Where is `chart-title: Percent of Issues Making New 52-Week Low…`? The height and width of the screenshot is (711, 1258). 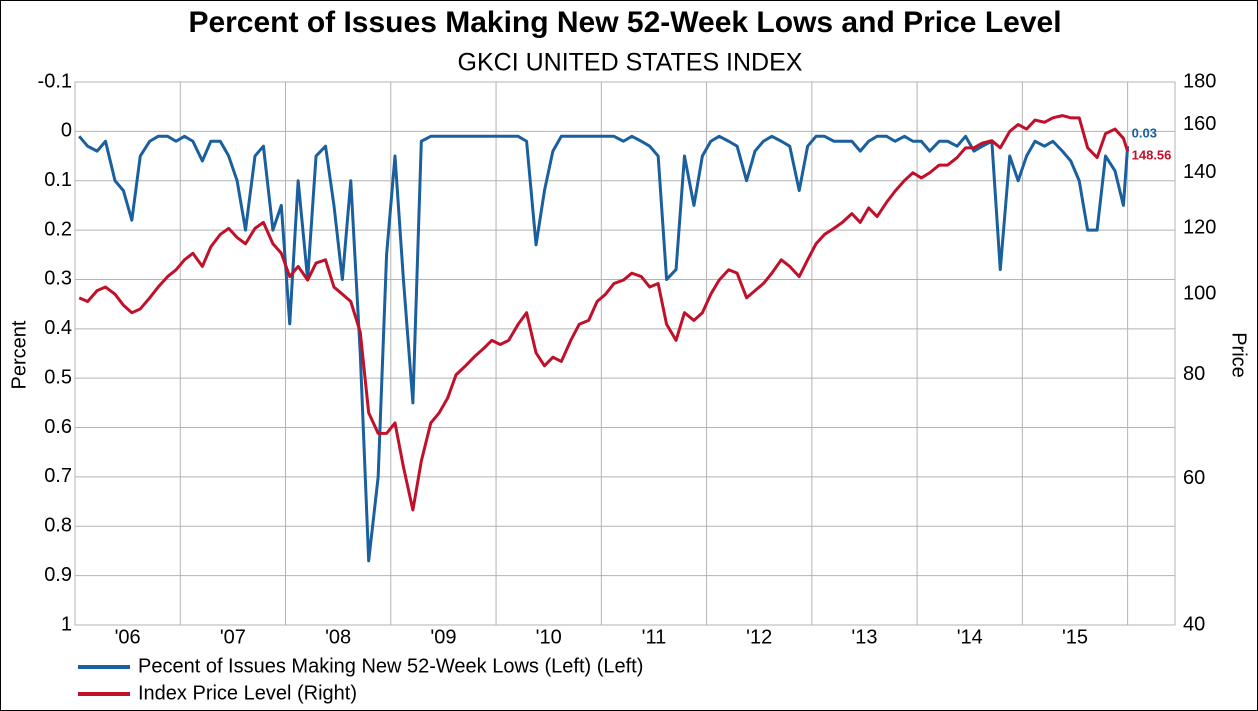
chart-title: Percent of Issues Making New 52-Week Low… is located at coordinates (624, 22).